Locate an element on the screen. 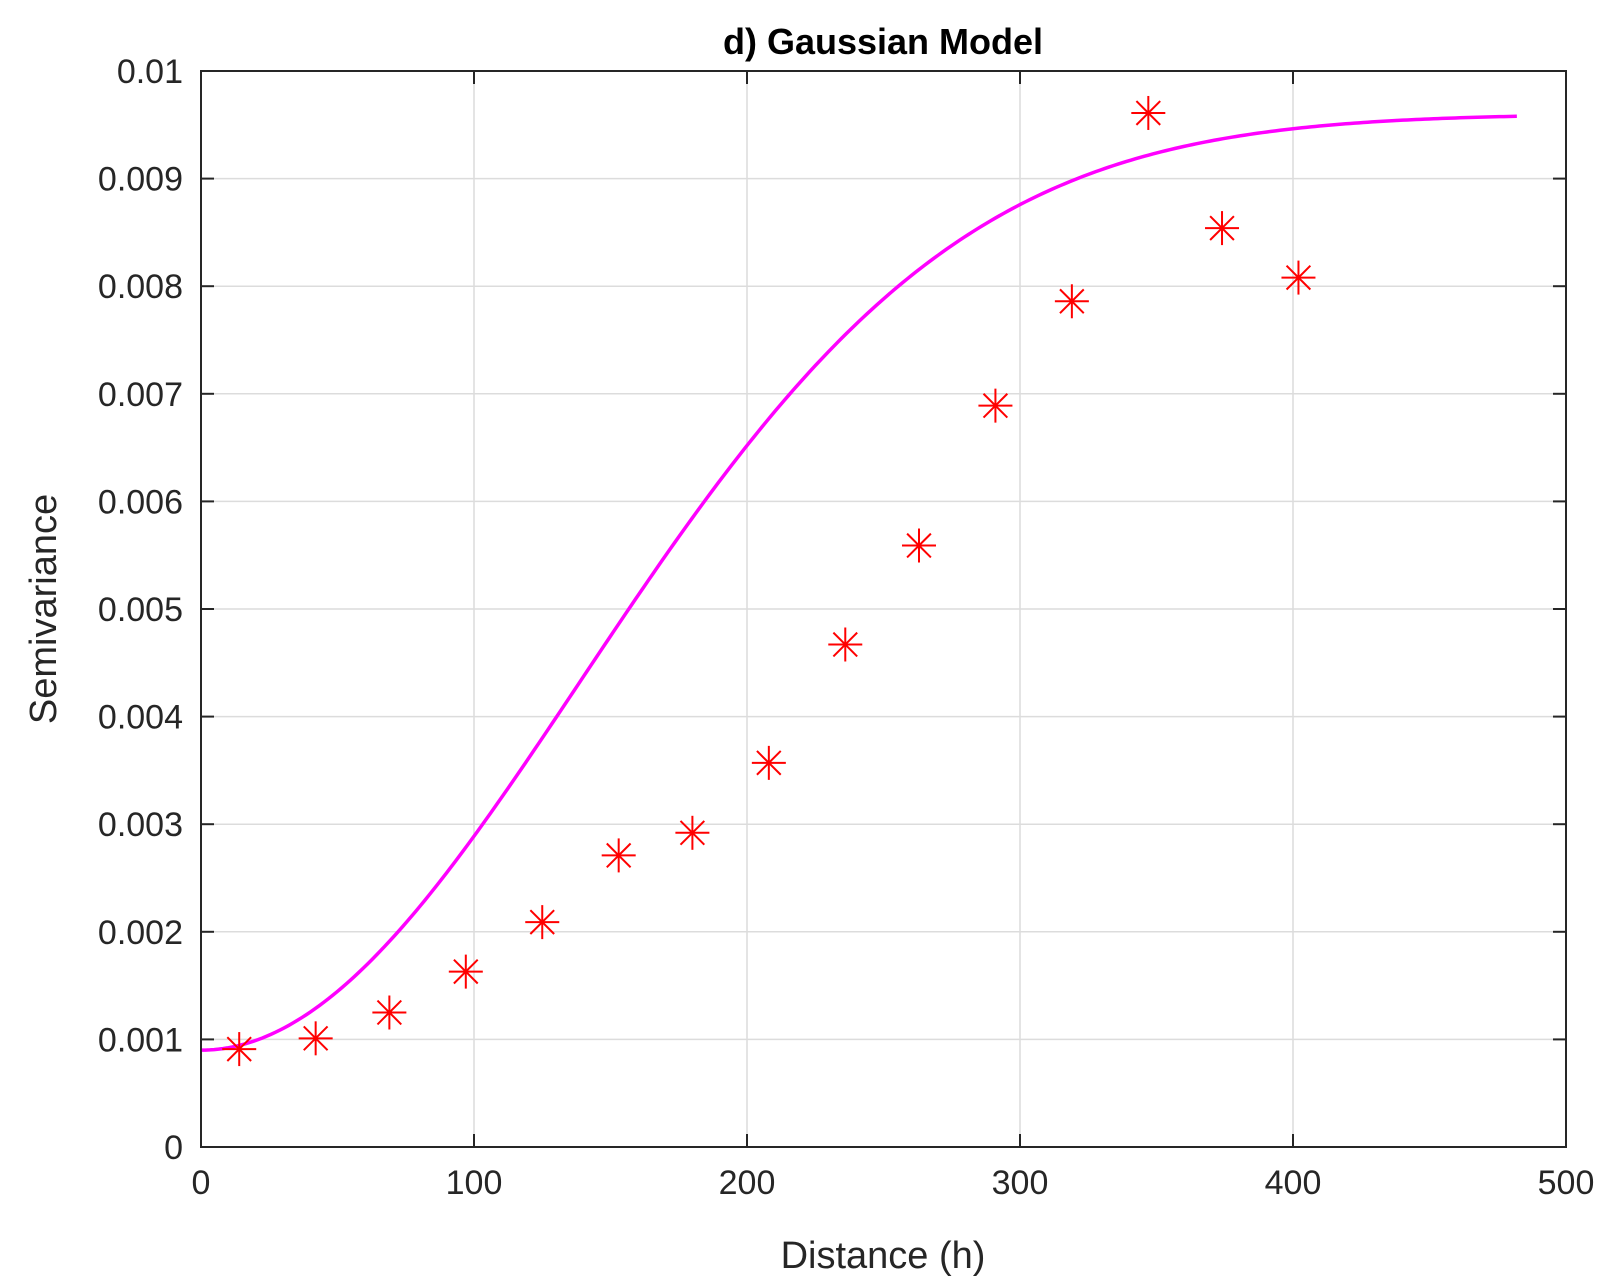 The image size is (1616, 1285). y-axis-label: Semivariance is located at coordinates (44, 609).